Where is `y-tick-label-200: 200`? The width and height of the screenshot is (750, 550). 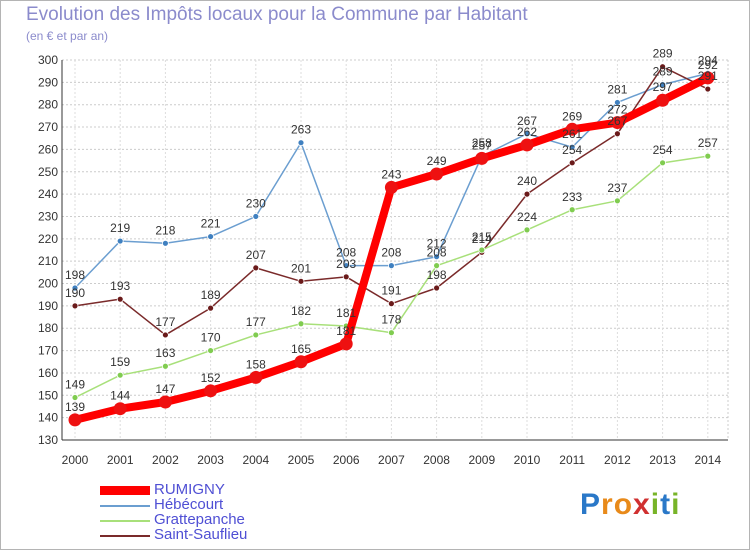
y-tick-label-200: 200 is located at coordinates (48, 284).